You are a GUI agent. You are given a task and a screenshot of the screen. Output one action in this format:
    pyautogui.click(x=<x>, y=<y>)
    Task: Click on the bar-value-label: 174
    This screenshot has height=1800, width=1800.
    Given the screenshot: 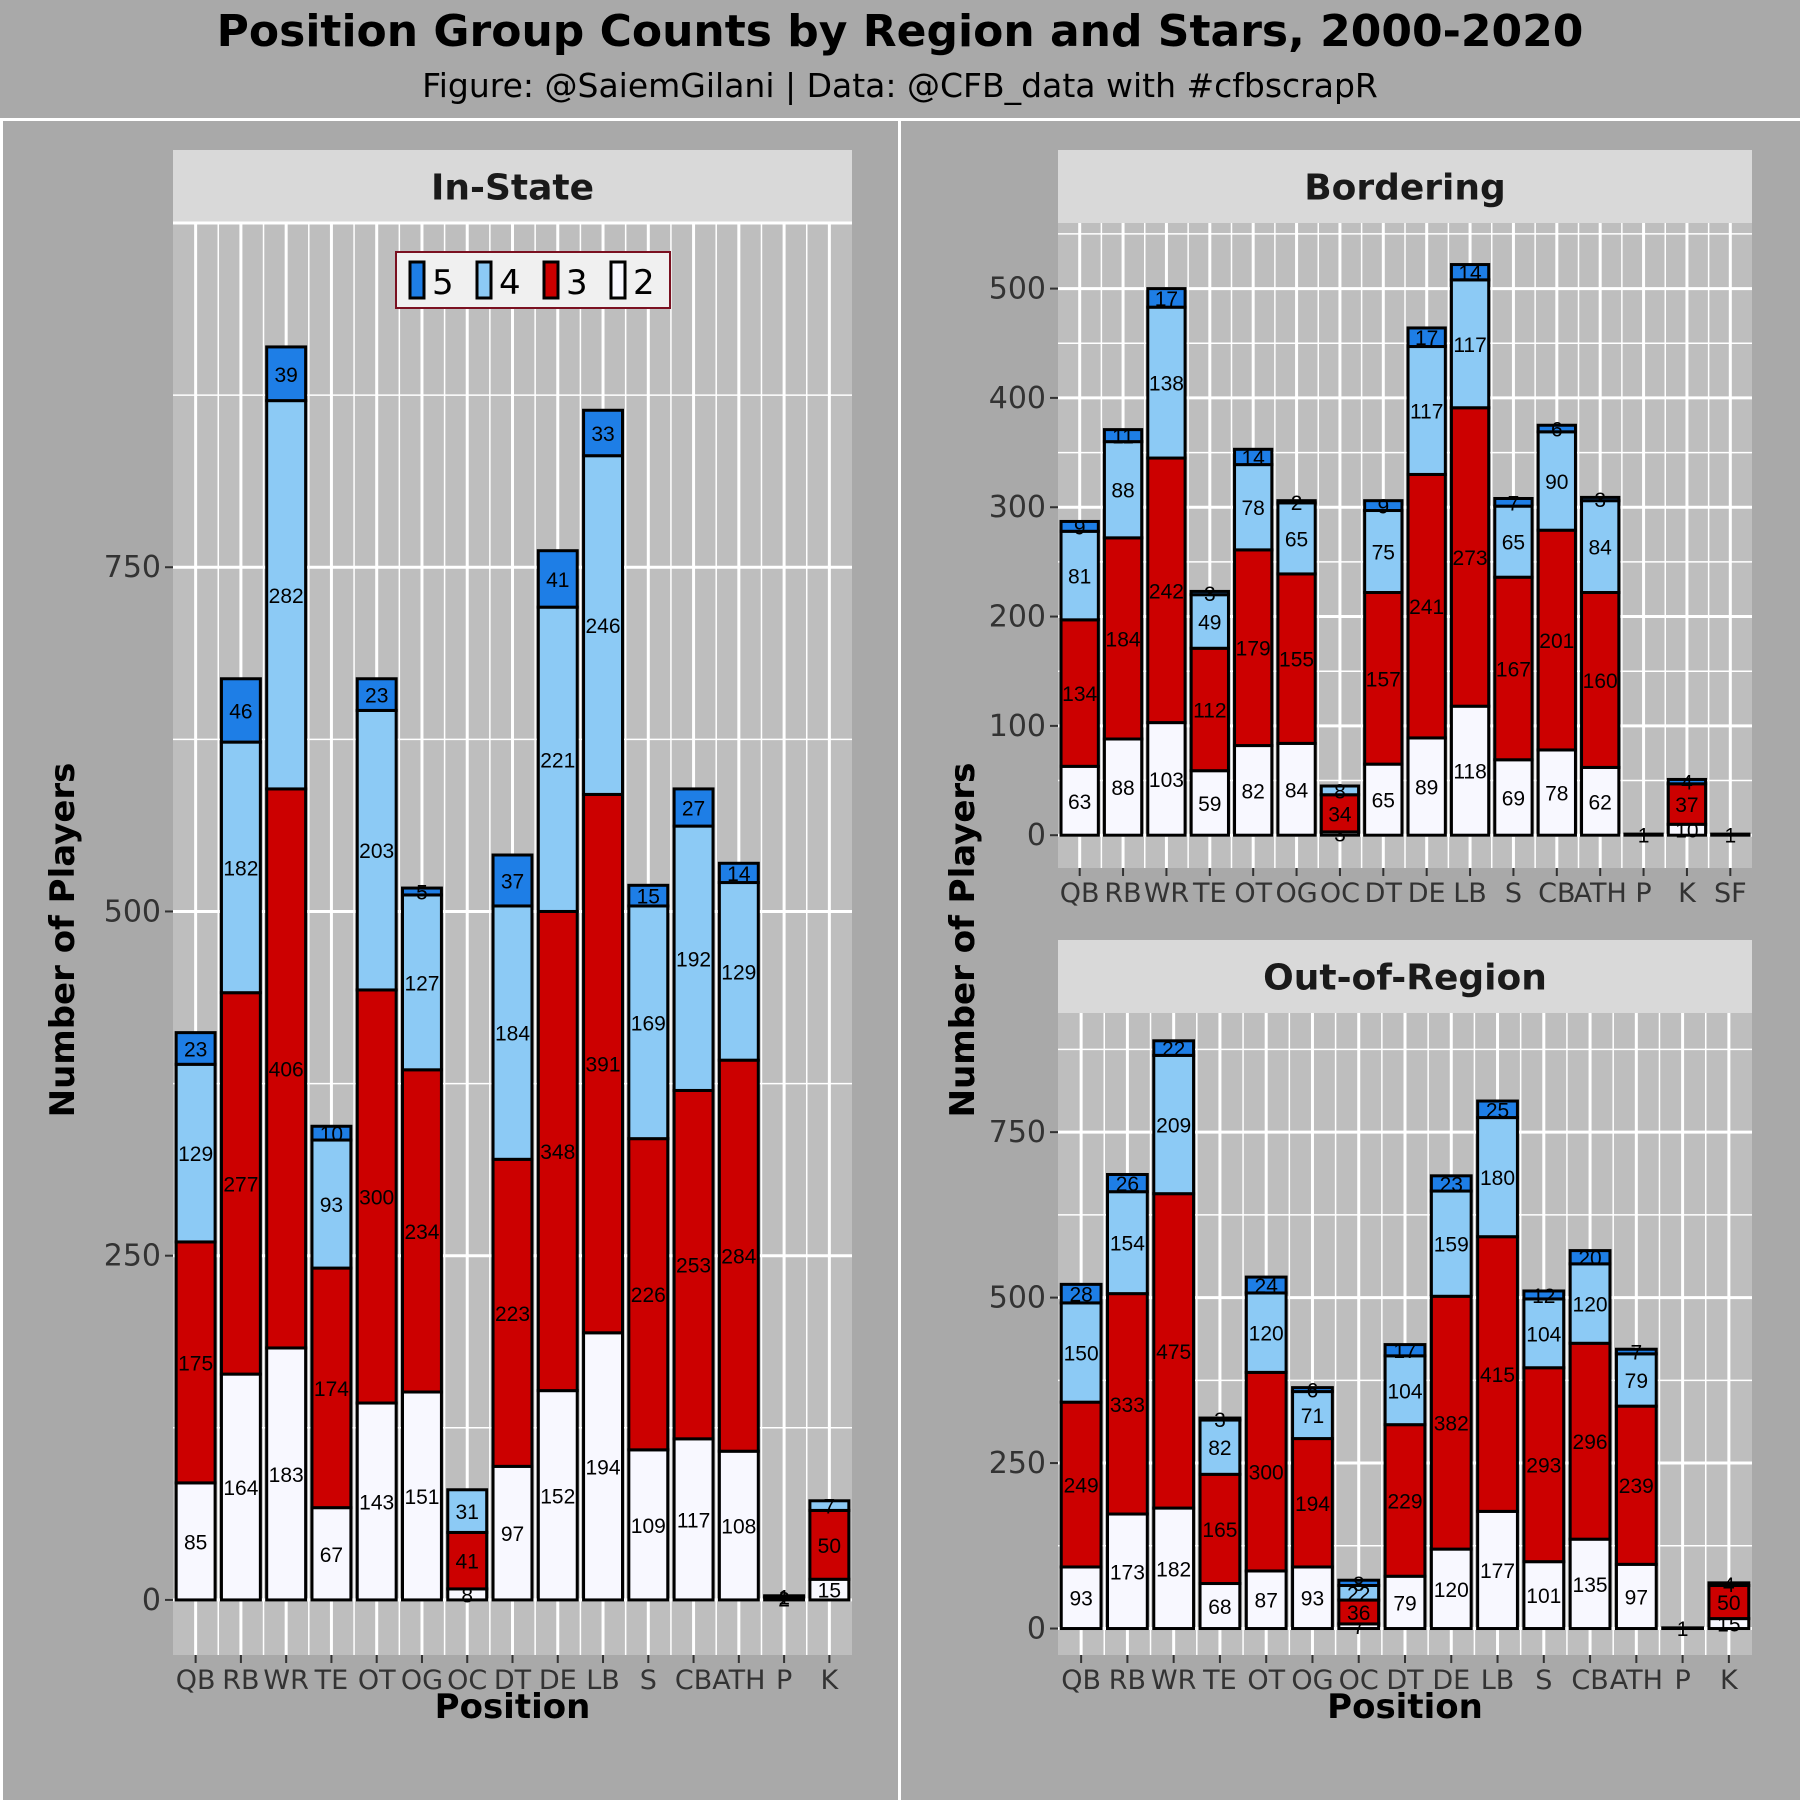 What is the action you would take?
    pyautogui.click(x=331, y=1389)
    